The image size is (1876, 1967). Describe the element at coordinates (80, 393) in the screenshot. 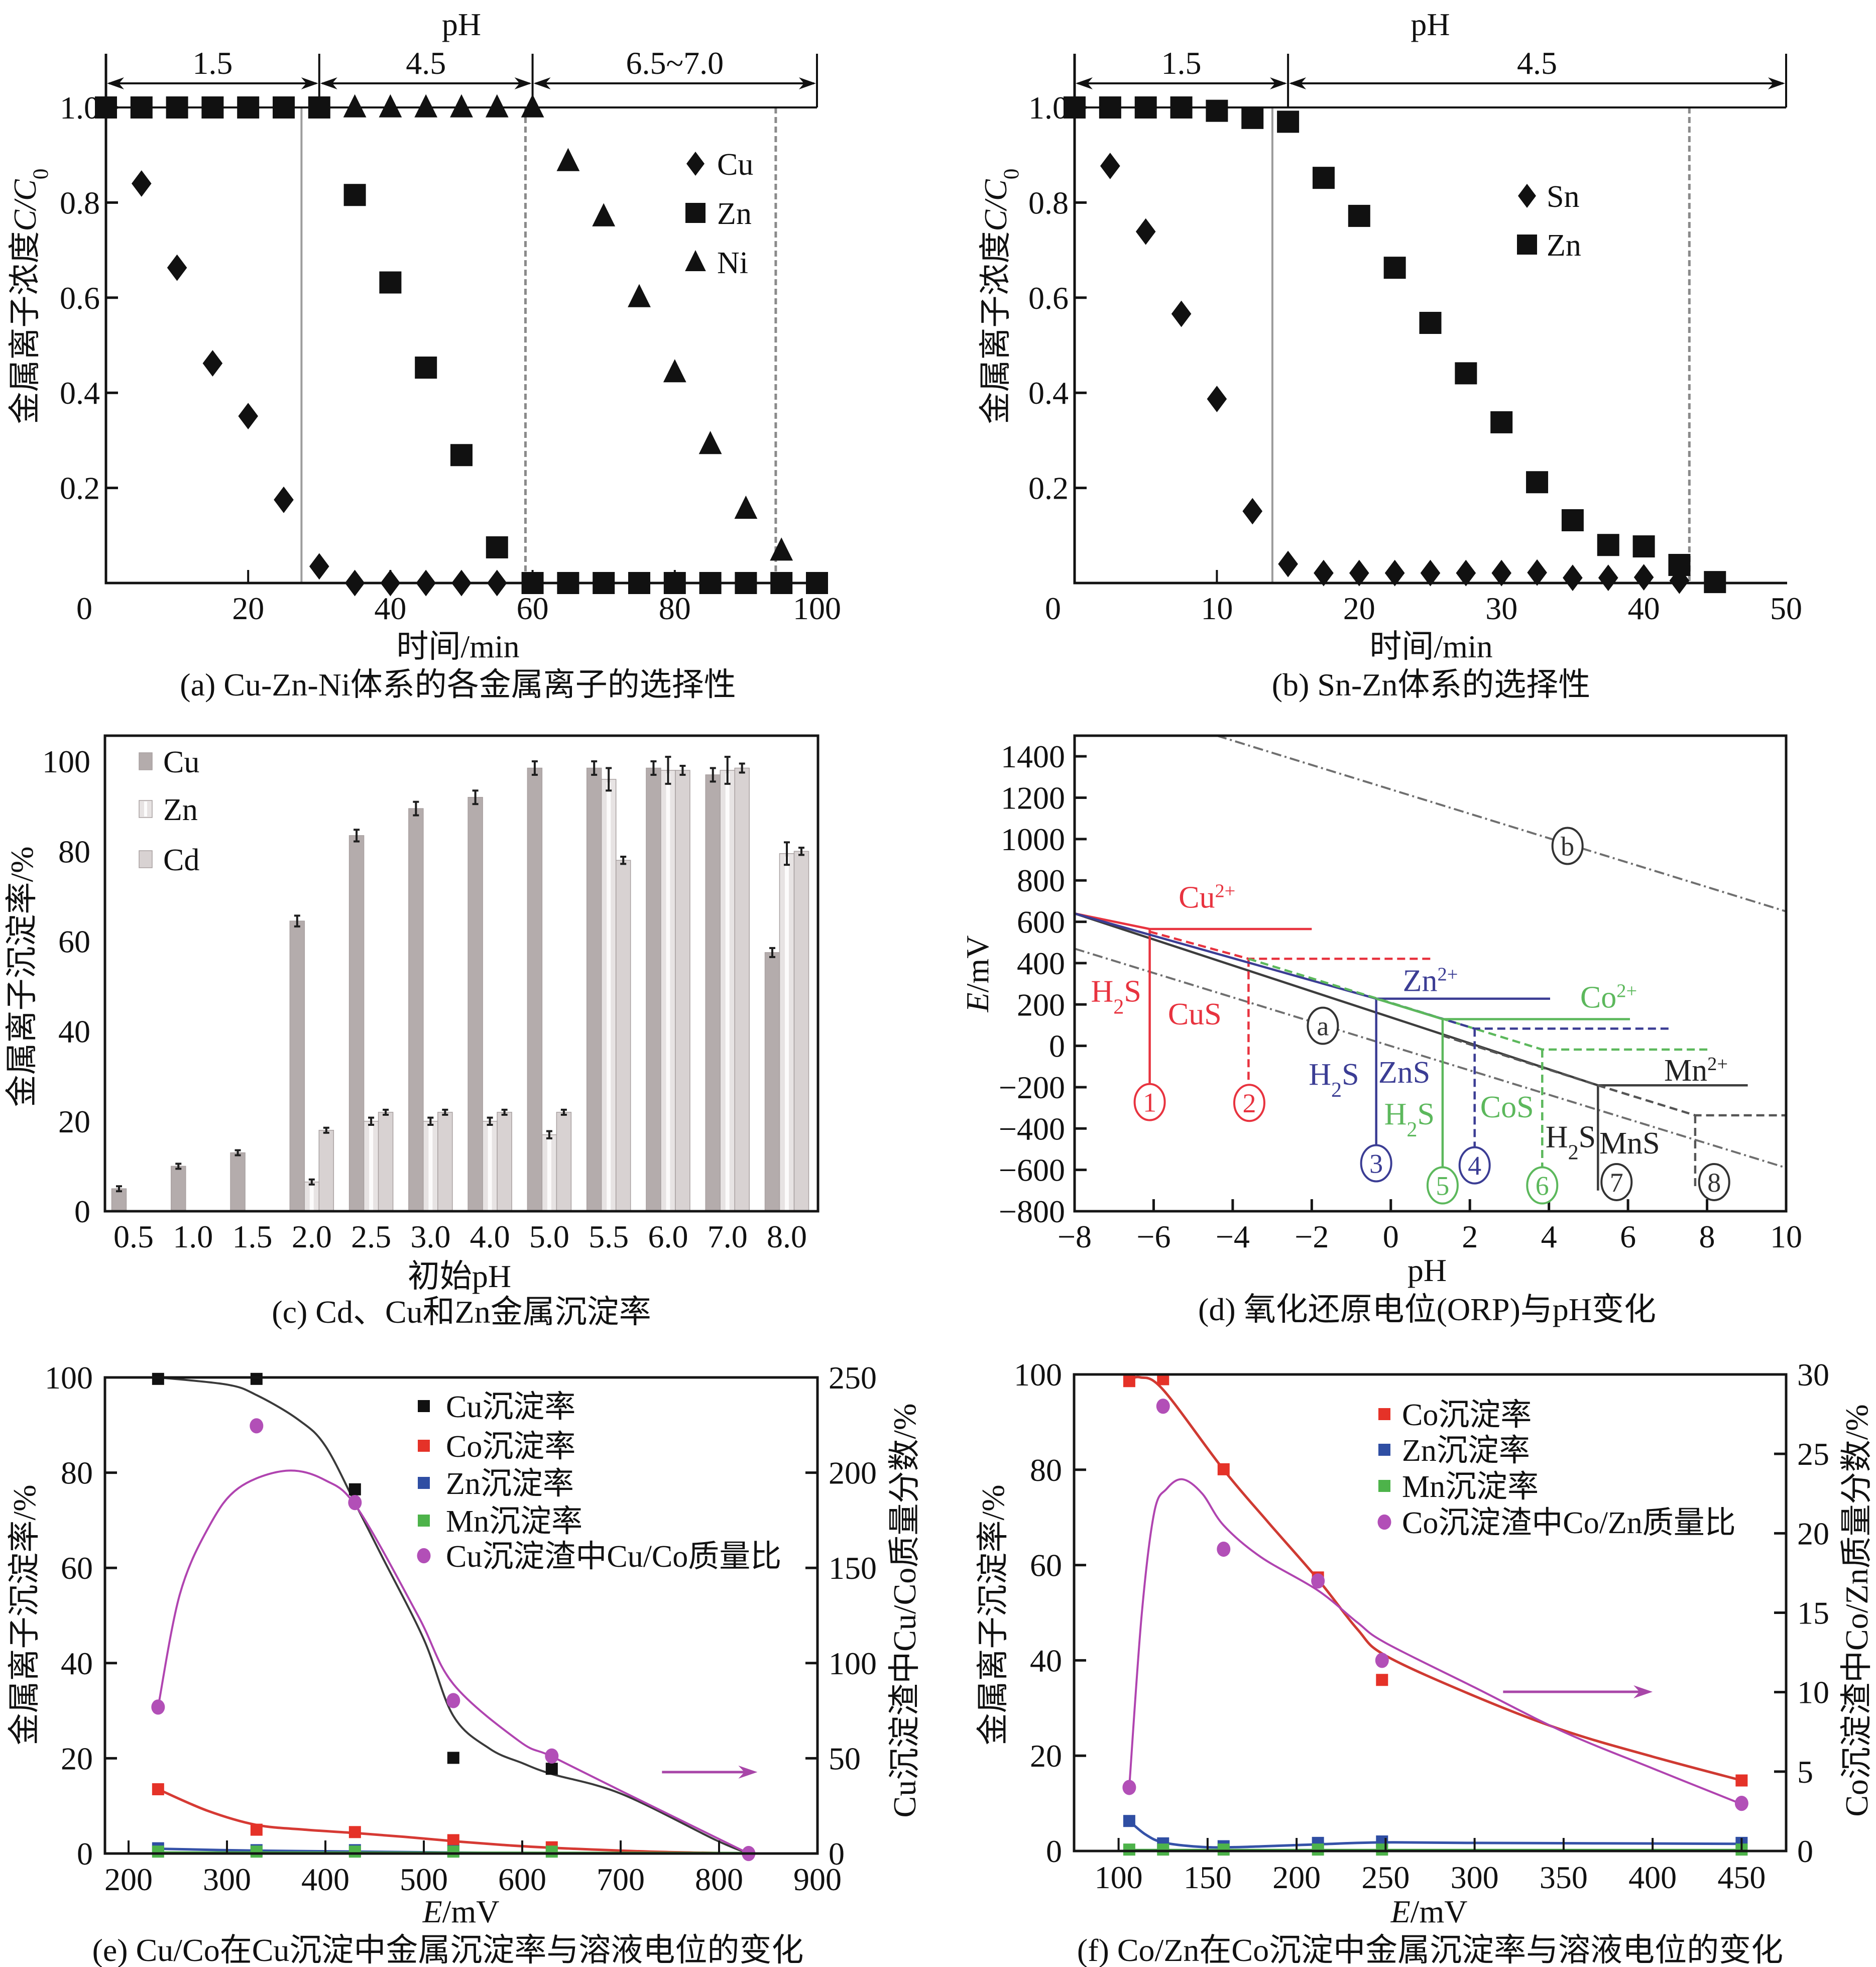

I see `y-tick-label: 0.4` at that location.